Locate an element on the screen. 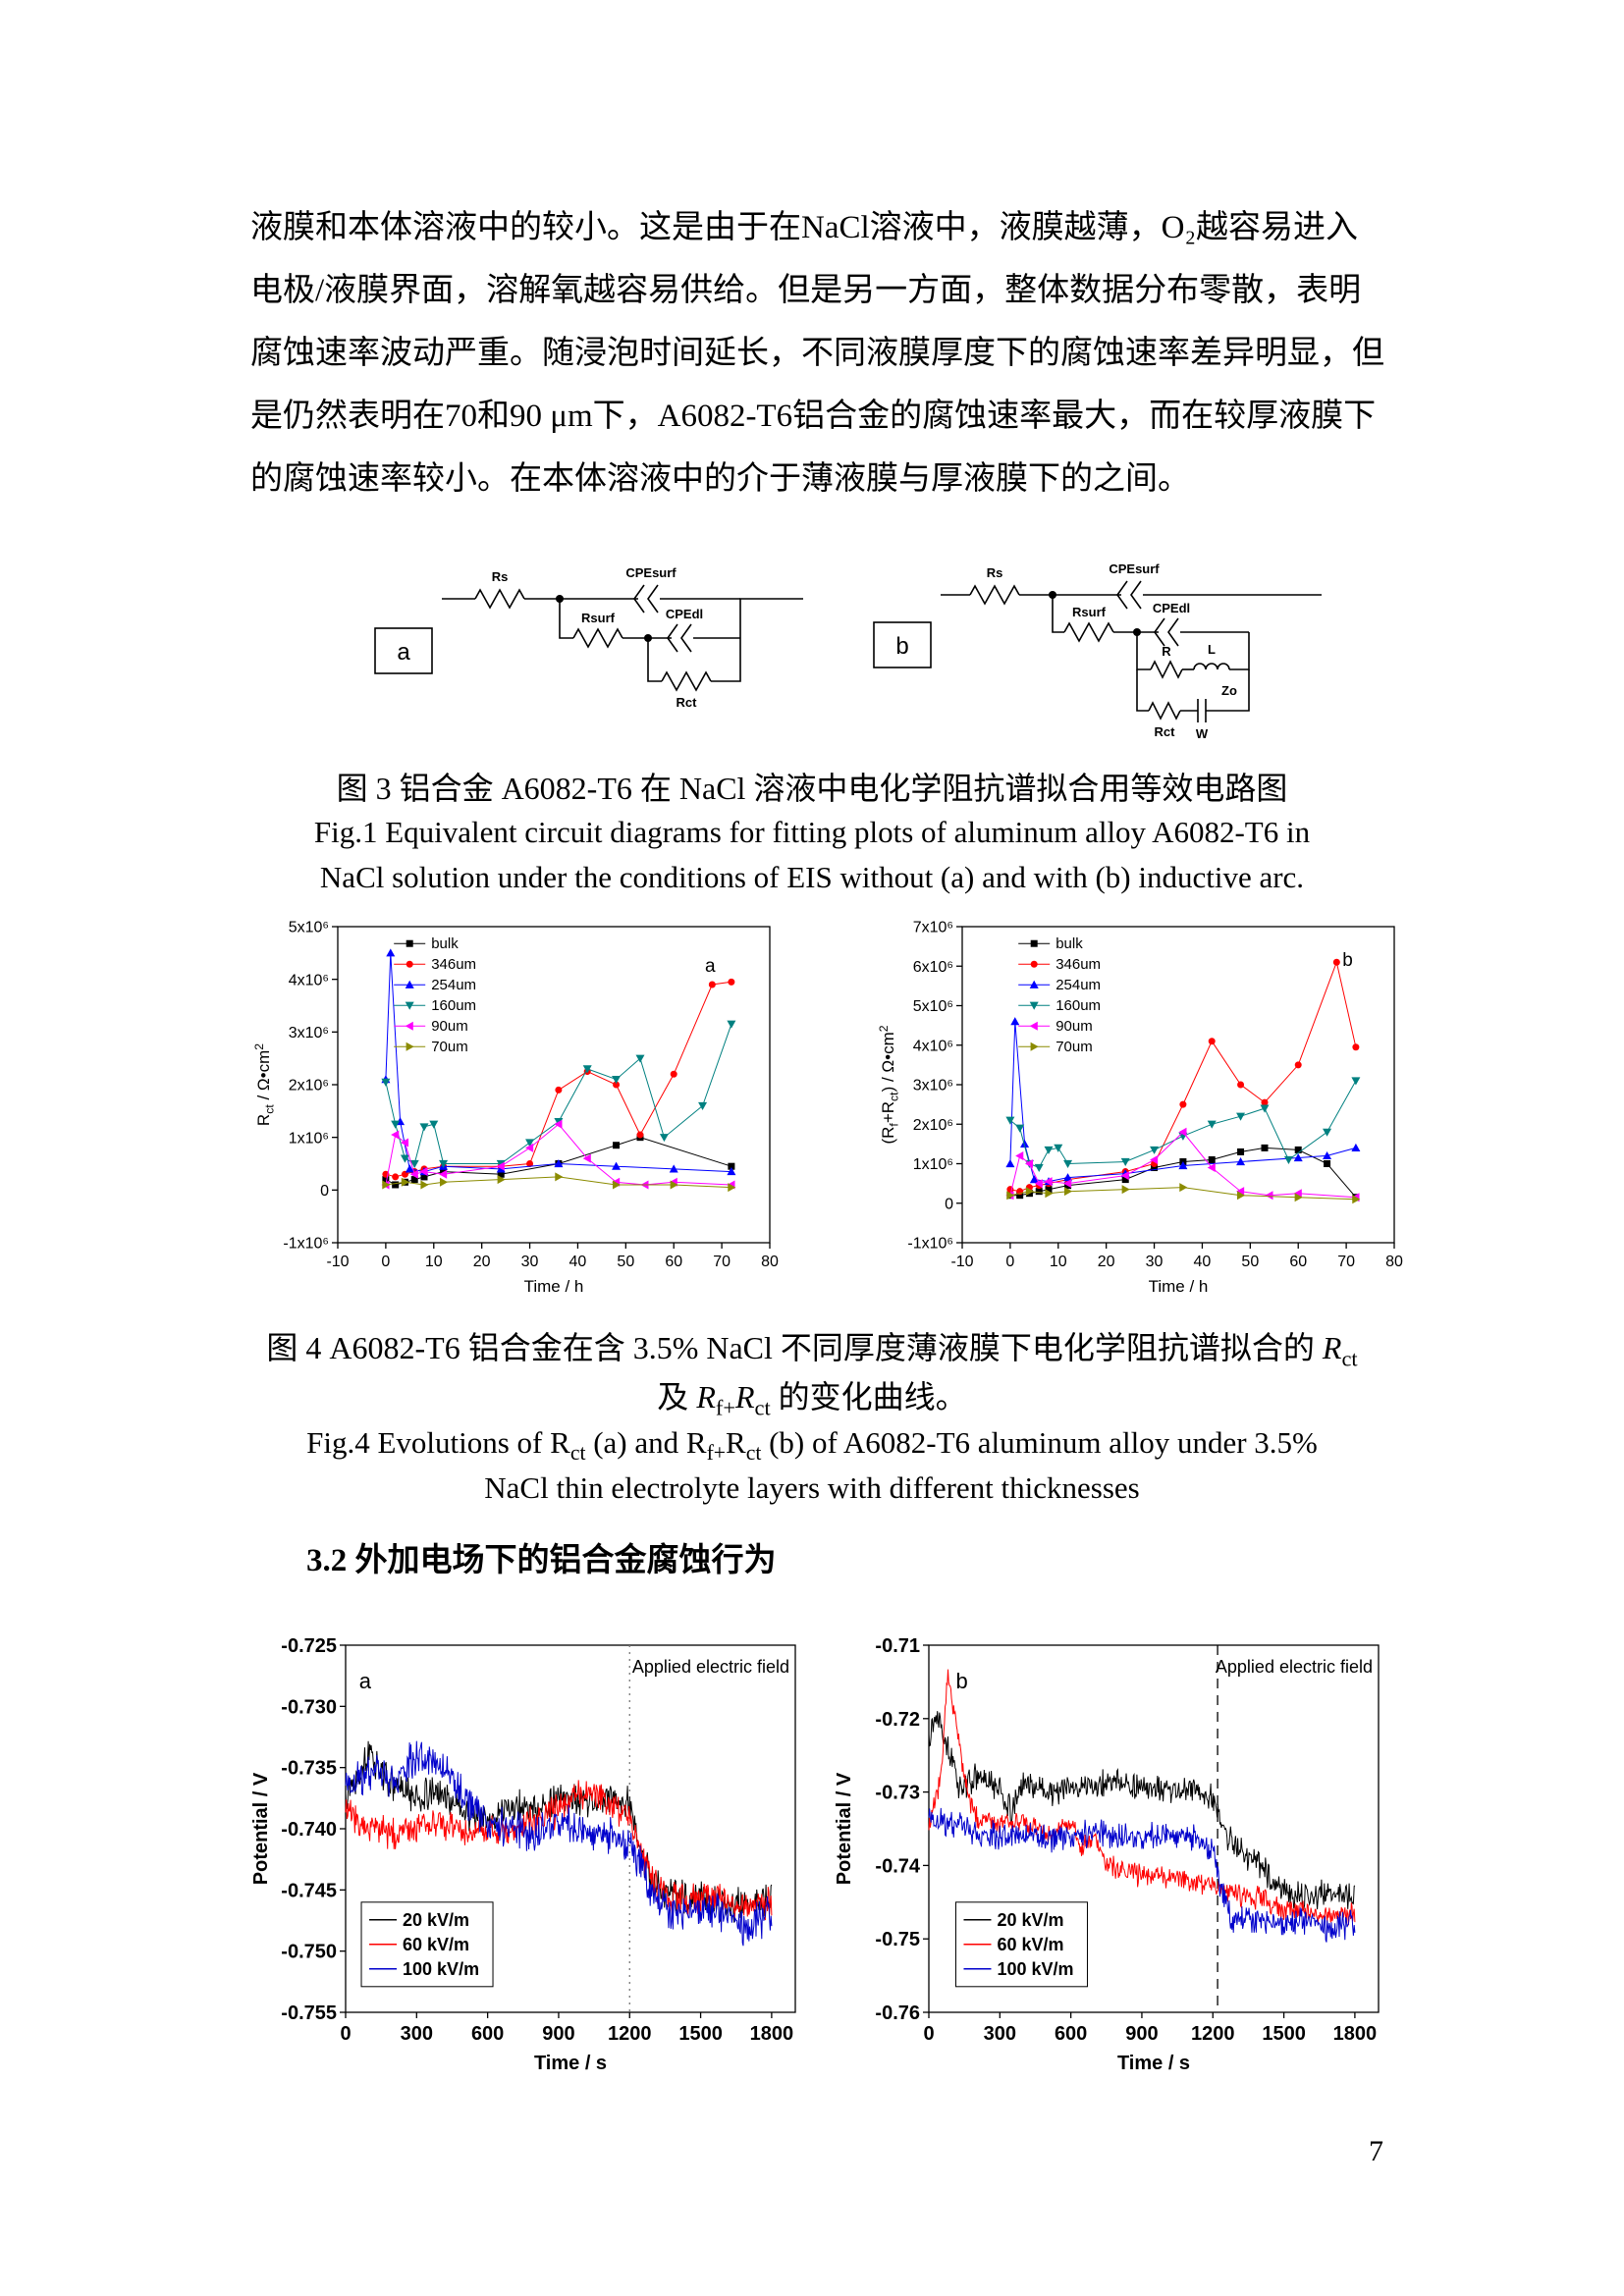  svg-text: 7x10⁶ is located at coordinates (933, 928).